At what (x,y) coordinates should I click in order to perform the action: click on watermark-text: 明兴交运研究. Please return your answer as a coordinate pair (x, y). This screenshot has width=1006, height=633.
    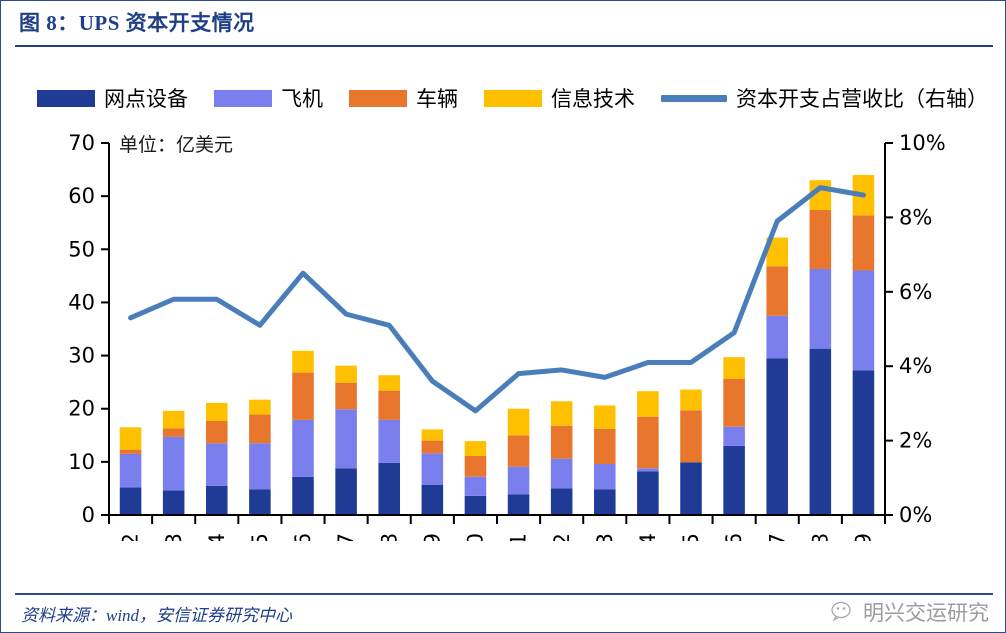
    Looking at the image, I should click on (926, 613).